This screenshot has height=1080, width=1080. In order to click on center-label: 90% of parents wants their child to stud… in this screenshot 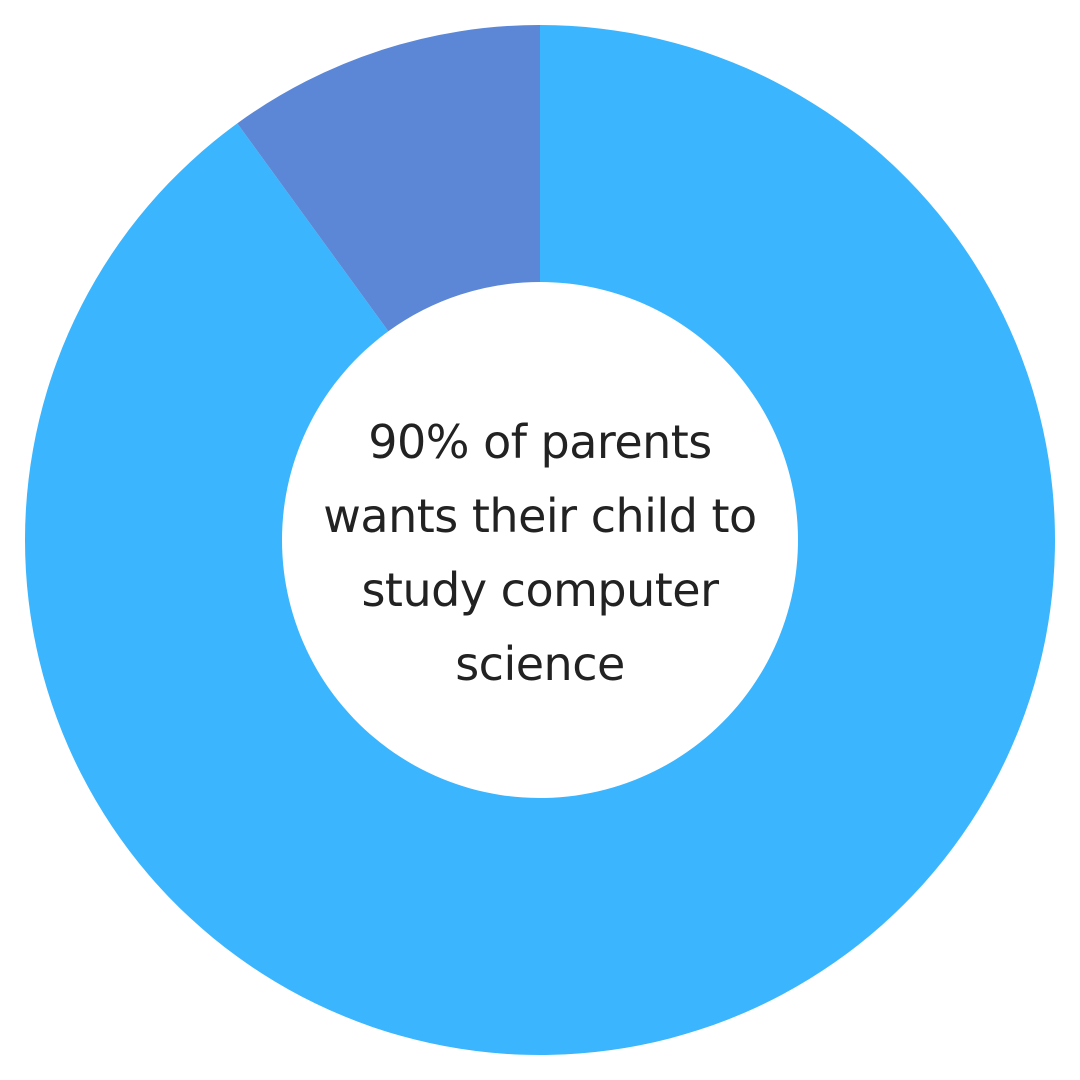, I will do `click(540, 553)`.